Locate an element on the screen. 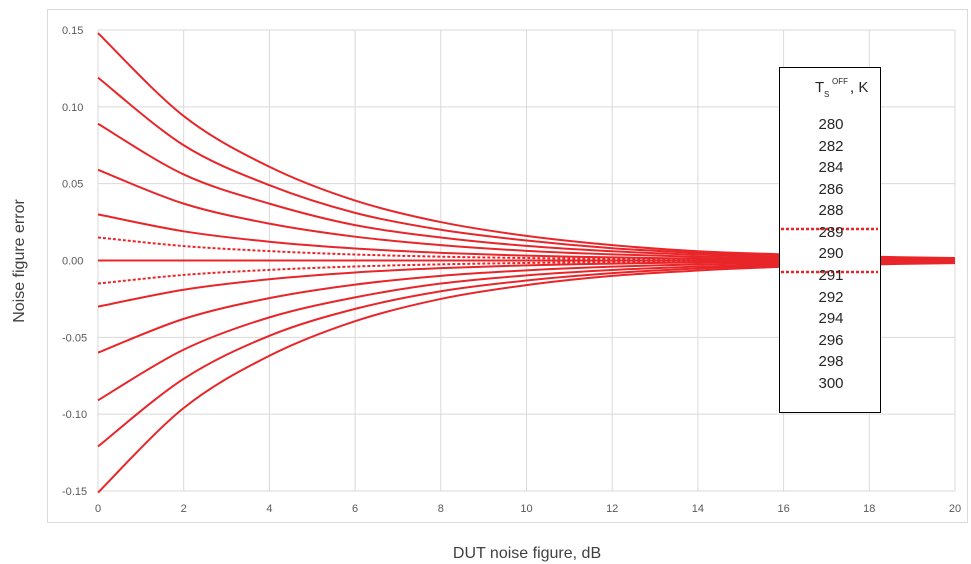 This screenshot has width=971, height=564. x-tick-label: 18 is located at coordinates (869, 509).